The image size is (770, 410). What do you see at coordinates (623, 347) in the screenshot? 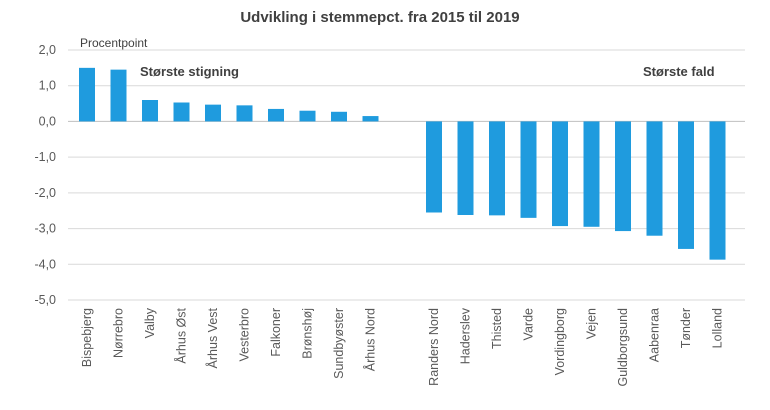
I see `category-label: Guldborgsund` at bounding box center [623, 347].